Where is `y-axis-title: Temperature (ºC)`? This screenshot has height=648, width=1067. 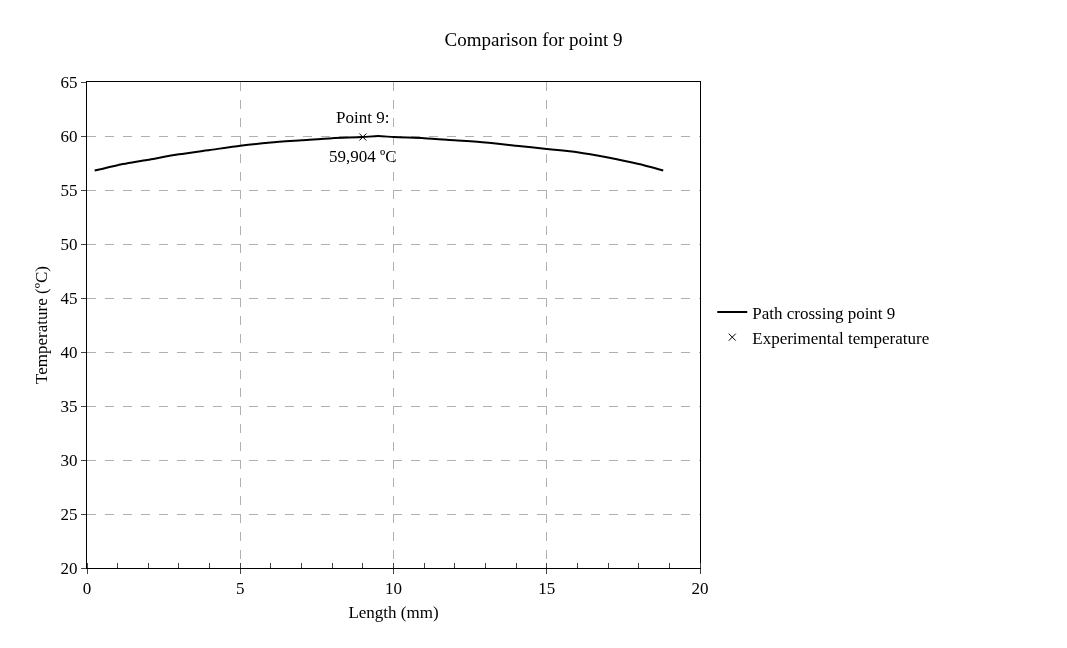
y-axis-title: Temperature (ºC) is located at coordinates (42, 325).